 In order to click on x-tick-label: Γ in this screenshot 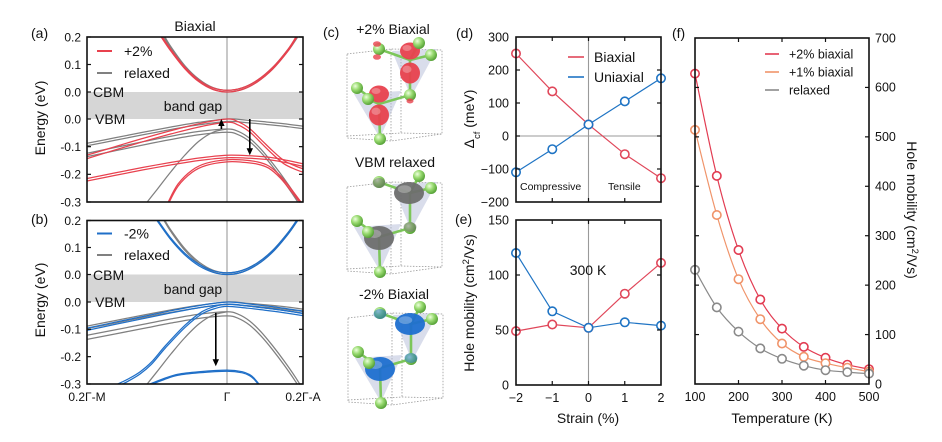, I will do `click(227, 397)`.